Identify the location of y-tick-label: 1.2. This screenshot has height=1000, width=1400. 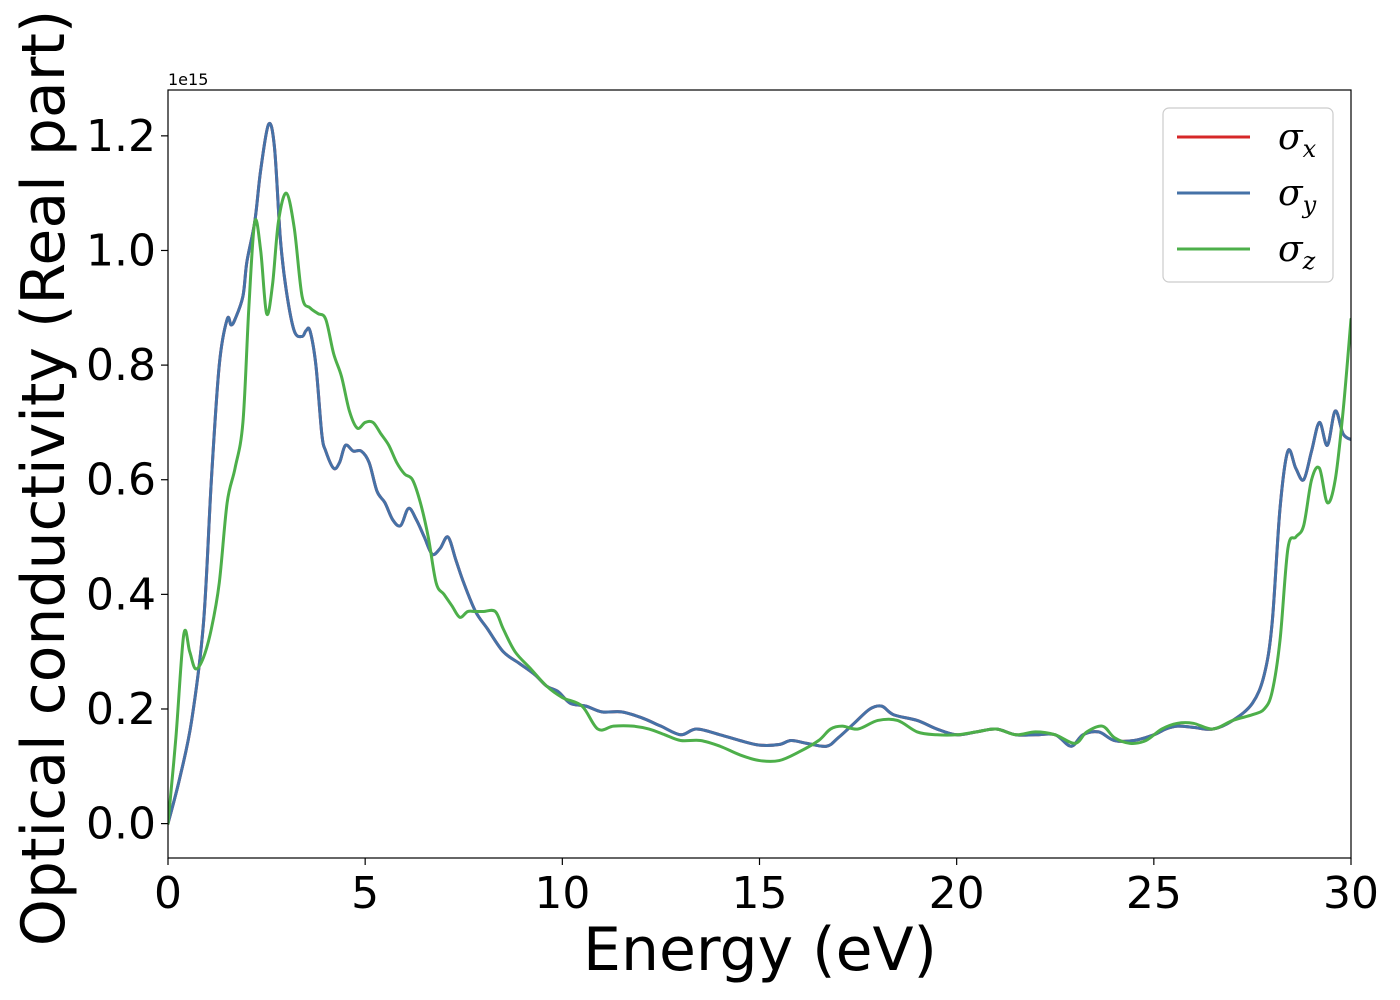
(121, 136).